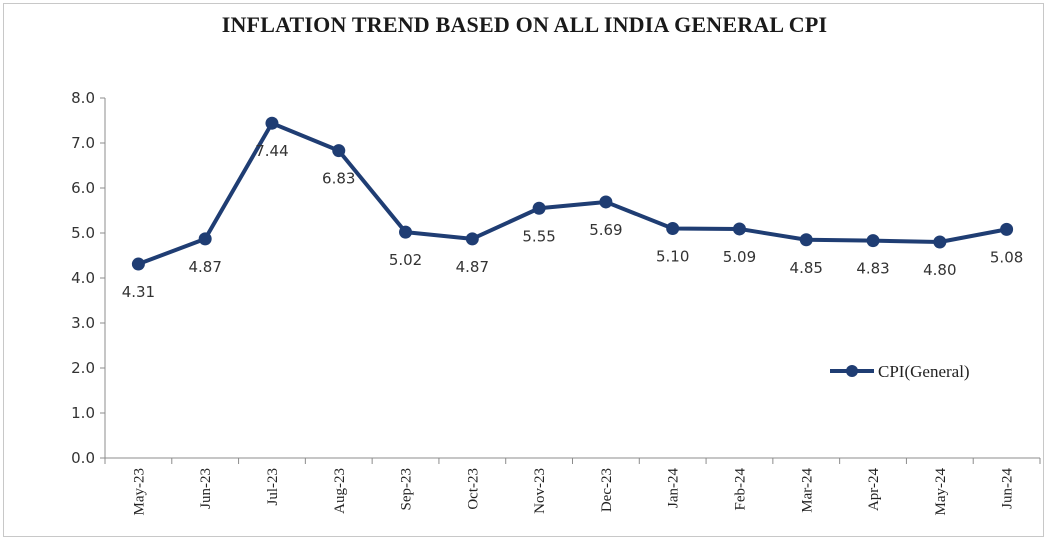 Image resolution: width=1049 pixels, height=542 pixels. I want to click on x-tick-label: May-24, so click(941, 492).